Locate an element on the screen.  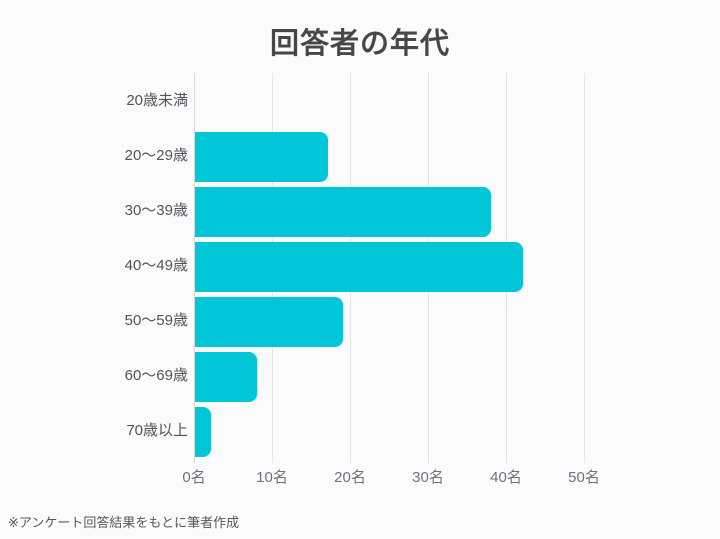
category-label: 50〜59歳 is located at coordinates (156, 320).